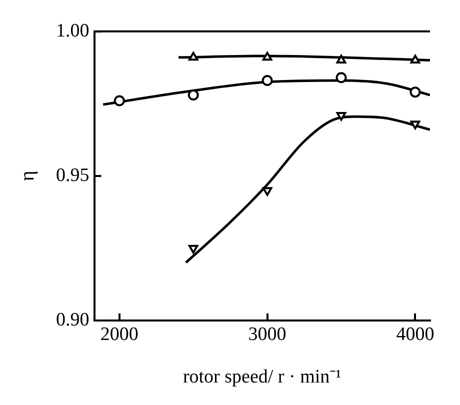 This screenshot has height=405, width=460. Describe the element at coordinates (415, 334) in the screenshot. I see `x-tick-label: 4000` at that location.